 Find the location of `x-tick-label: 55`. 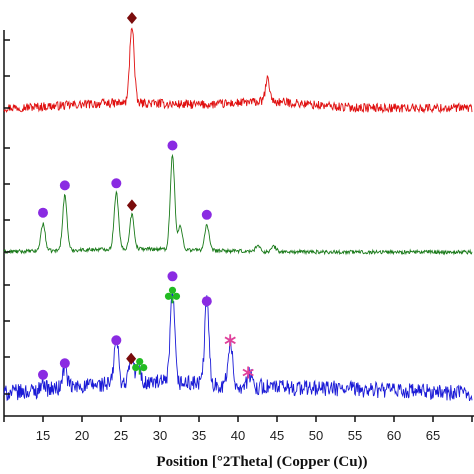

x-tick-label: 55 is located at coordinates (355, 435).